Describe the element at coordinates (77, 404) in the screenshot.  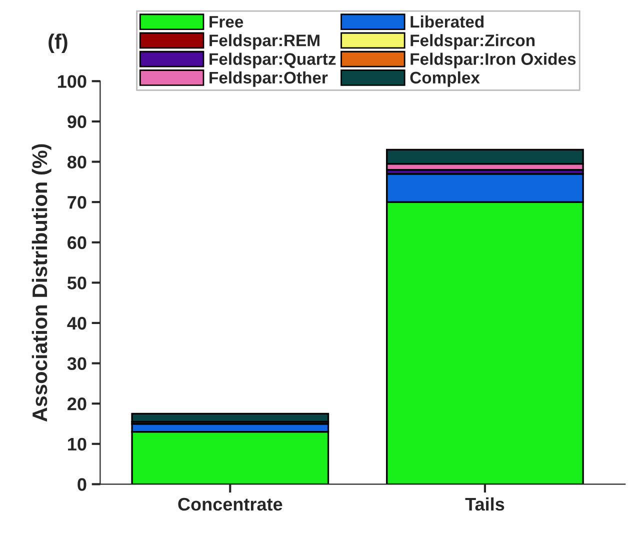
I see `y-tick-label: 20` at that location.